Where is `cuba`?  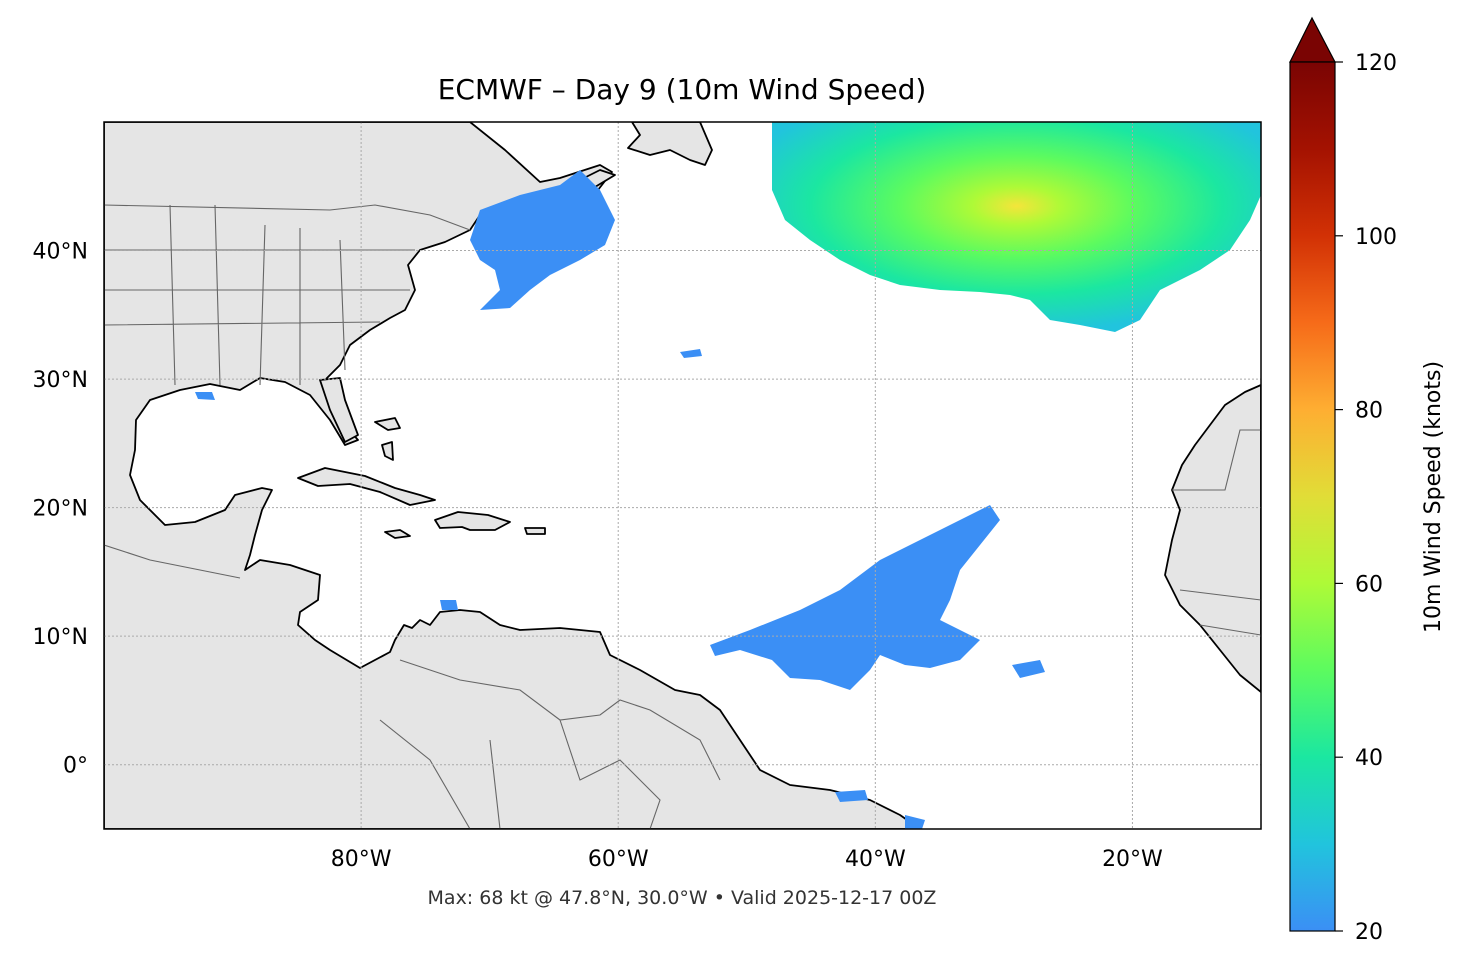 cuba is located at coordinates (366, 486).